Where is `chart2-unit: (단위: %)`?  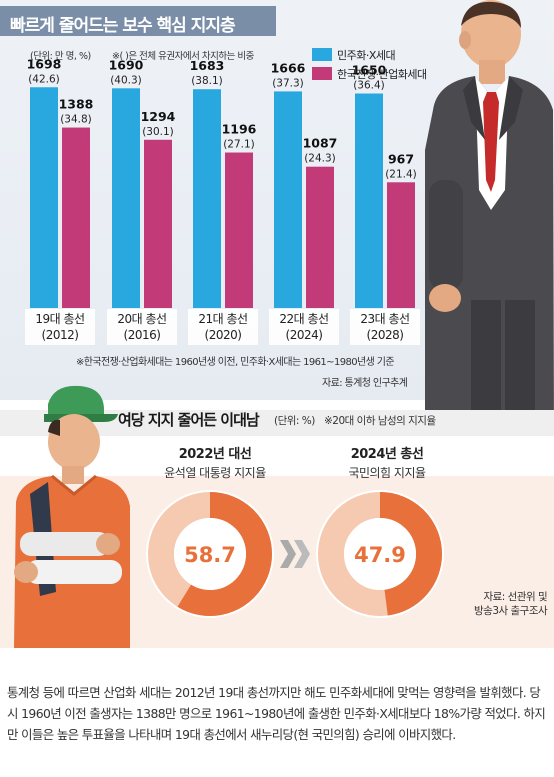
chart2-unit: (단위: %) is located at coordinates (294, 421).